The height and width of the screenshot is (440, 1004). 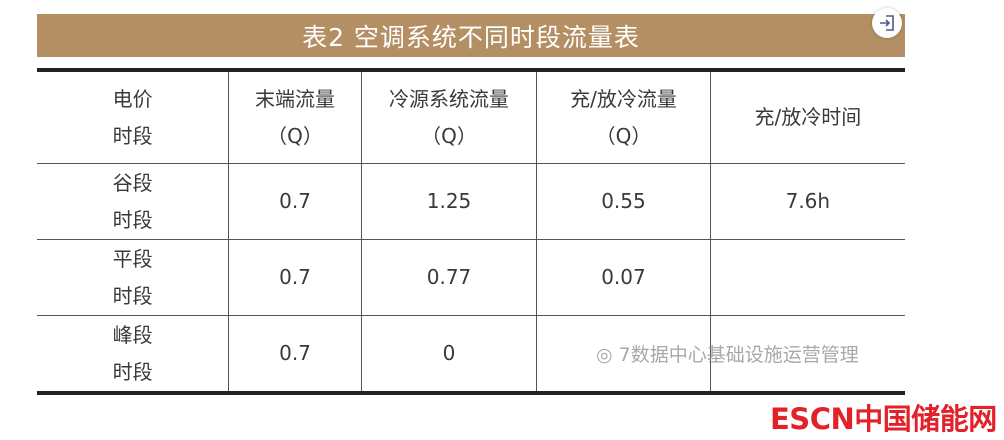 I want to click on expand-button, so click(x=887, y=23).